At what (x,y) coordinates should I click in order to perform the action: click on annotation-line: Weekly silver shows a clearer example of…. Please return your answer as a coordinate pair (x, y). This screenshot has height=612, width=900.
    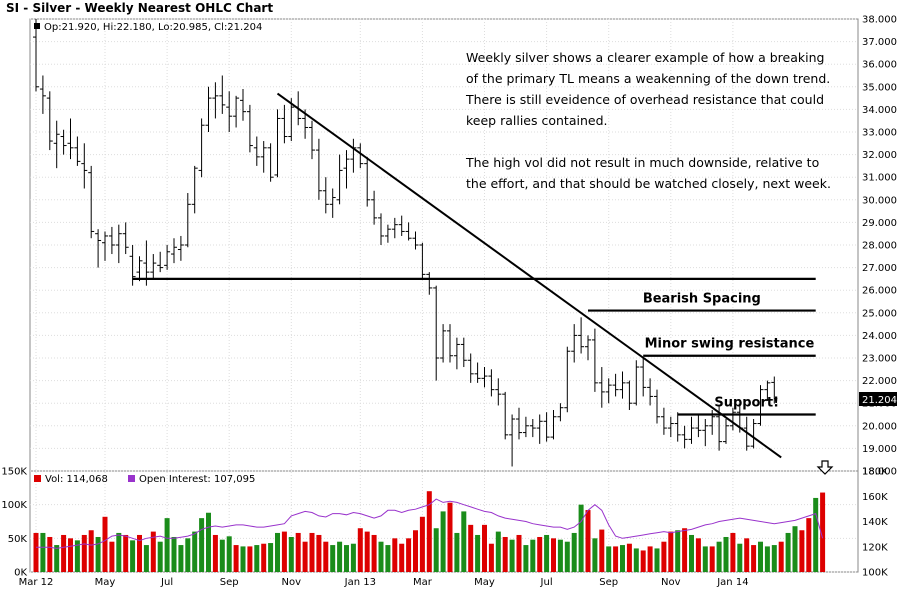
    Looking at the image, I should click on (645, 57).